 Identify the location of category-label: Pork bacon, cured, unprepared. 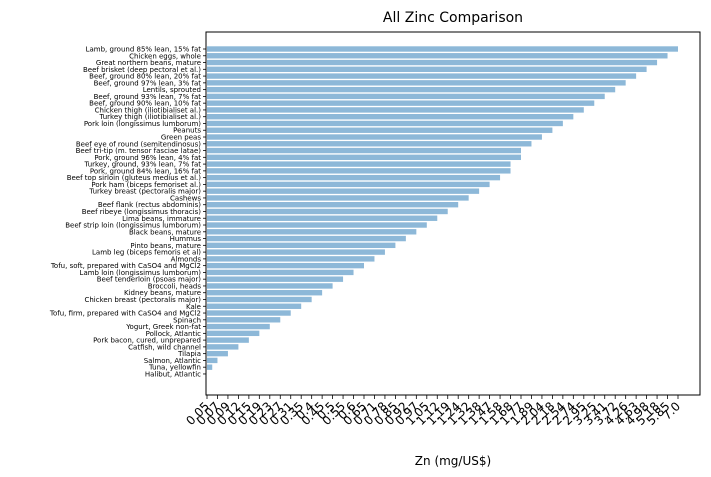
(147, 341).